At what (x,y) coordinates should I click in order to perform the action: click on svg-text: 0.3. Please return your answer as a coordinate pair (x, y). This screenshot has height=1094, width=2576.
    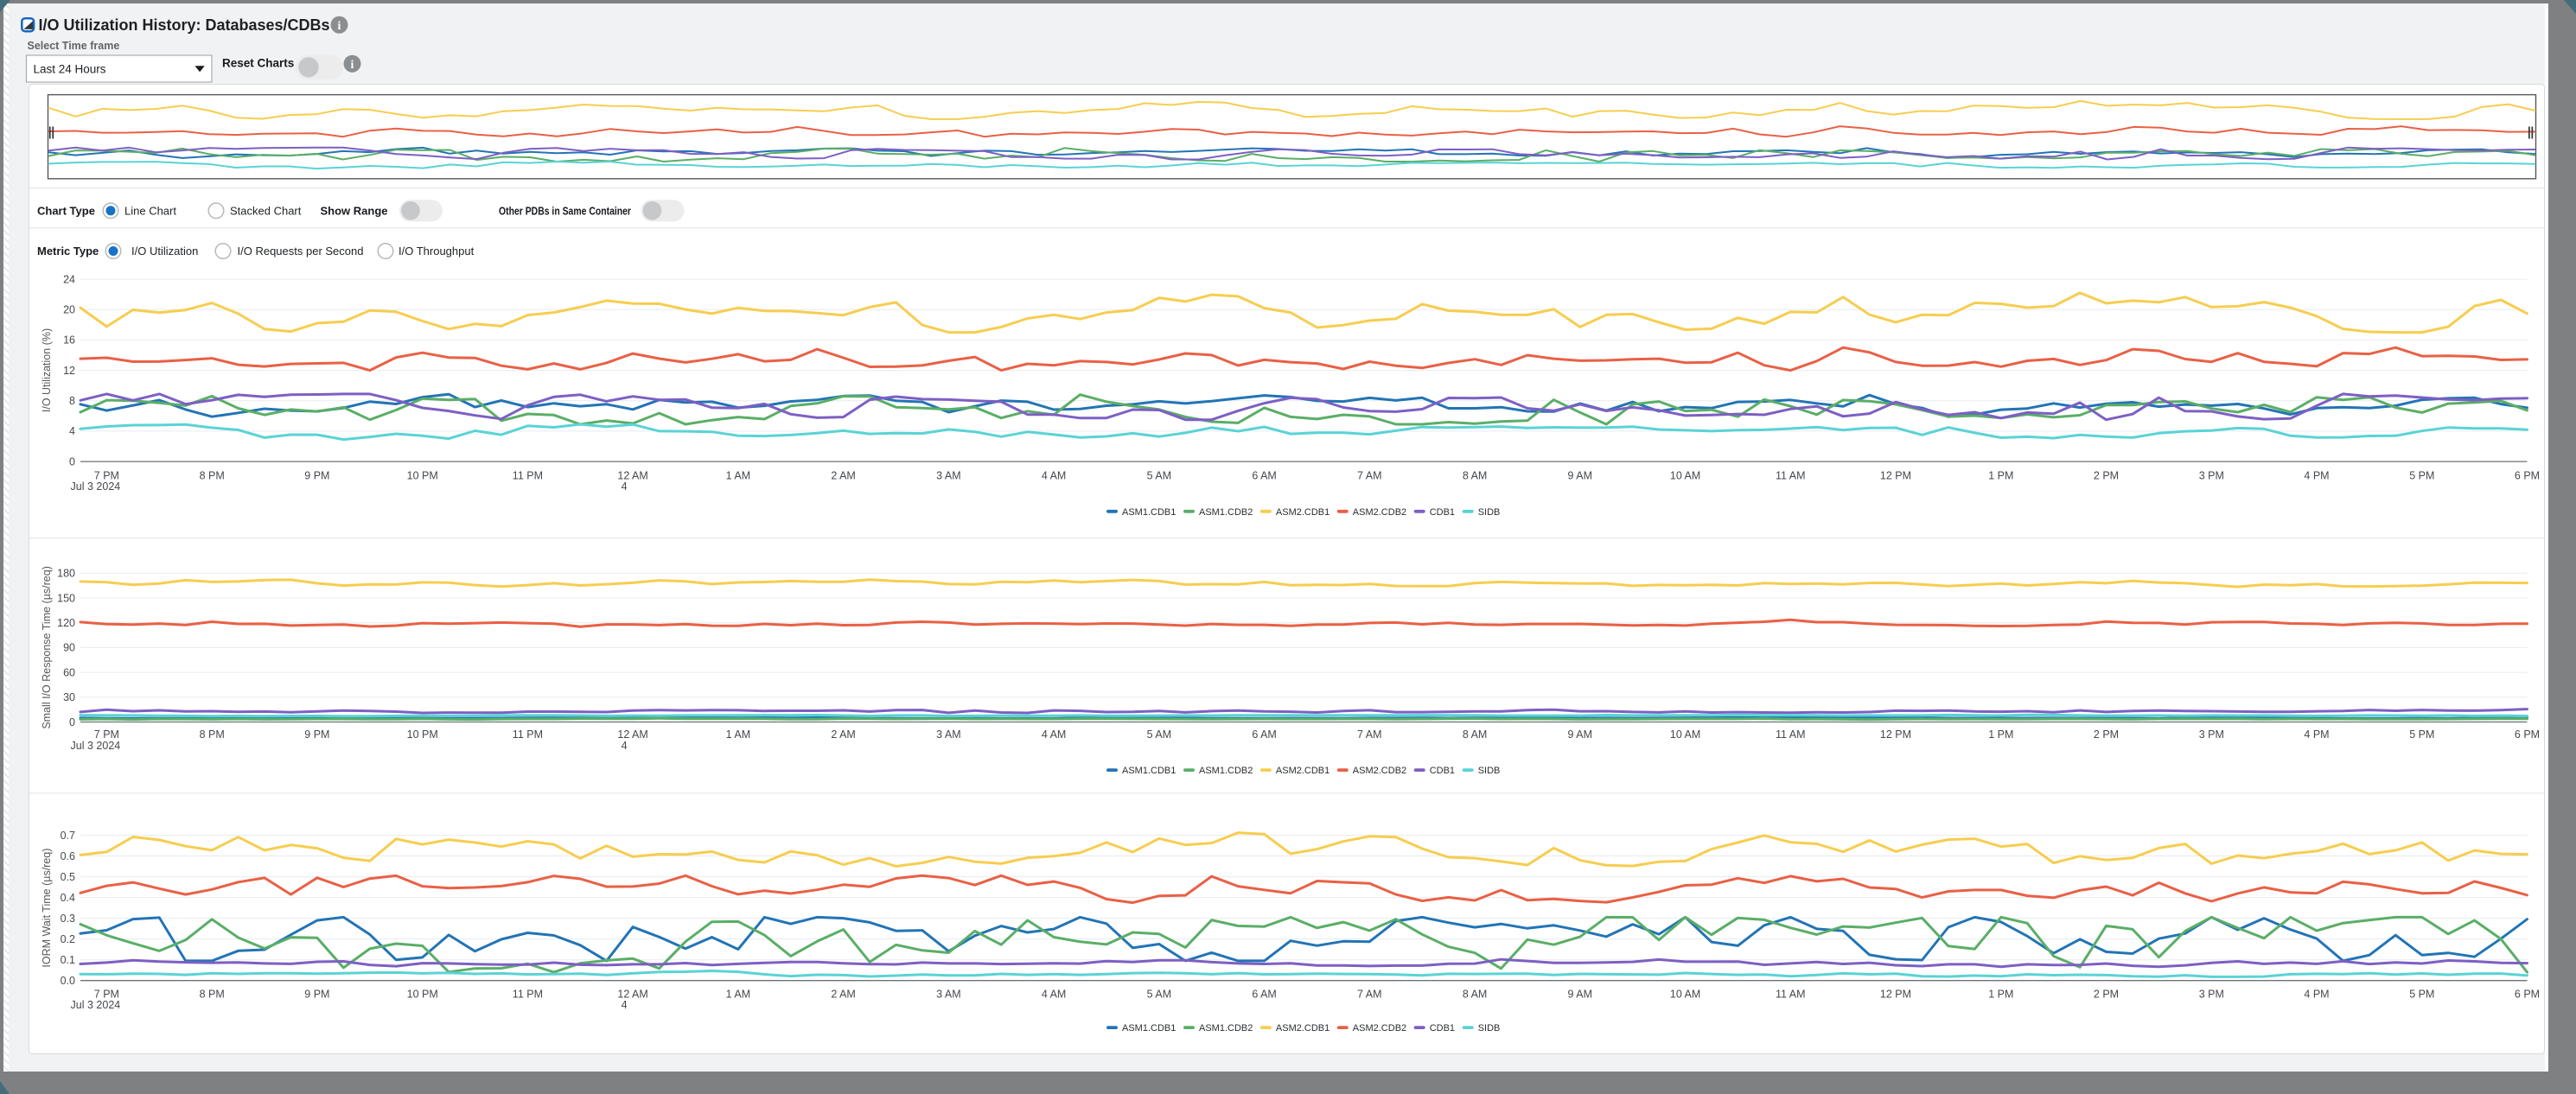
    Looking at the image, I should click on (68, 919).